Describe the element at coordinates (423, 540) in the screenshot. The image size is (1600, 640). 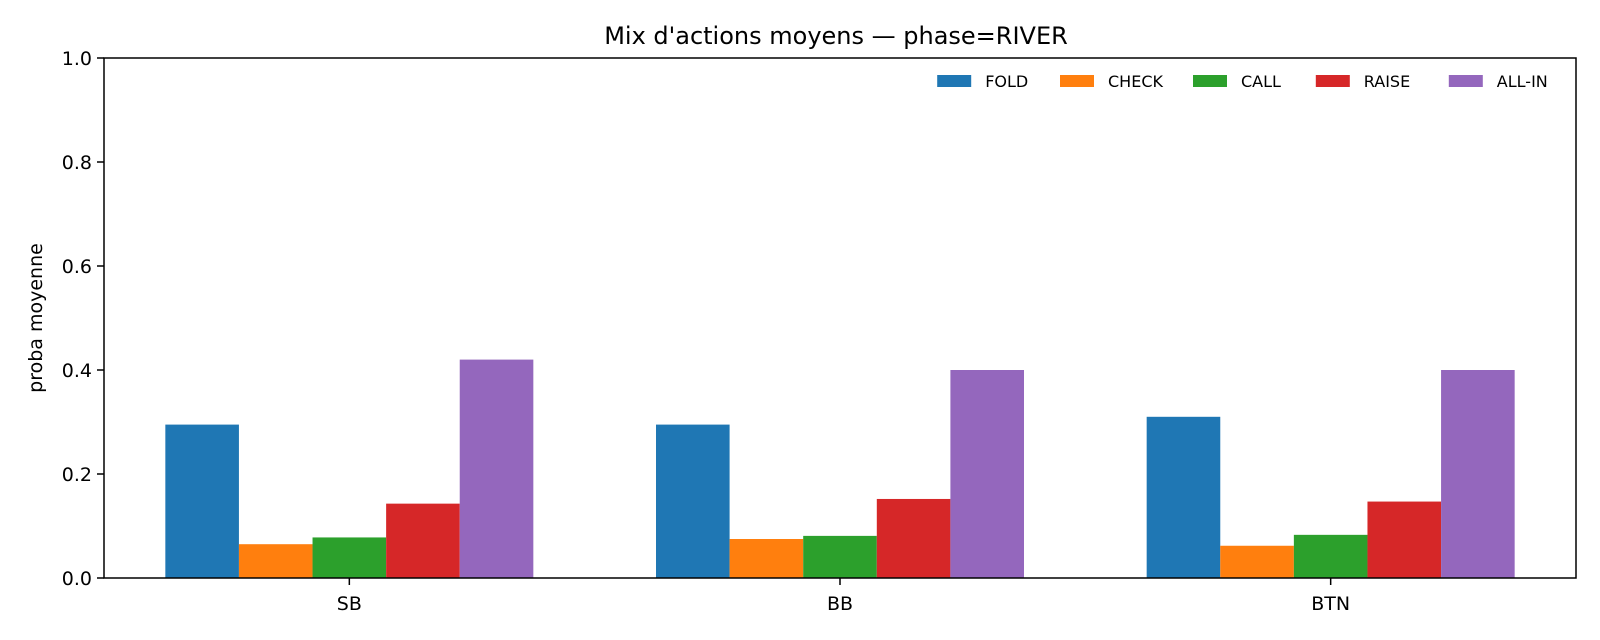
I see `bar-sb-raise` at that location.